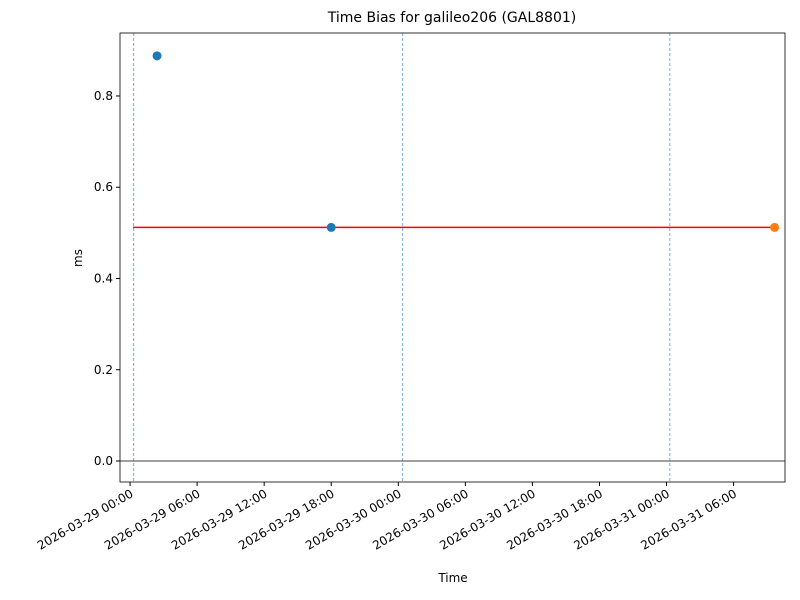  Describe the element at coordinates (103, 370) in the screenshot. I see `y-tick-label: 0.2` at that location.